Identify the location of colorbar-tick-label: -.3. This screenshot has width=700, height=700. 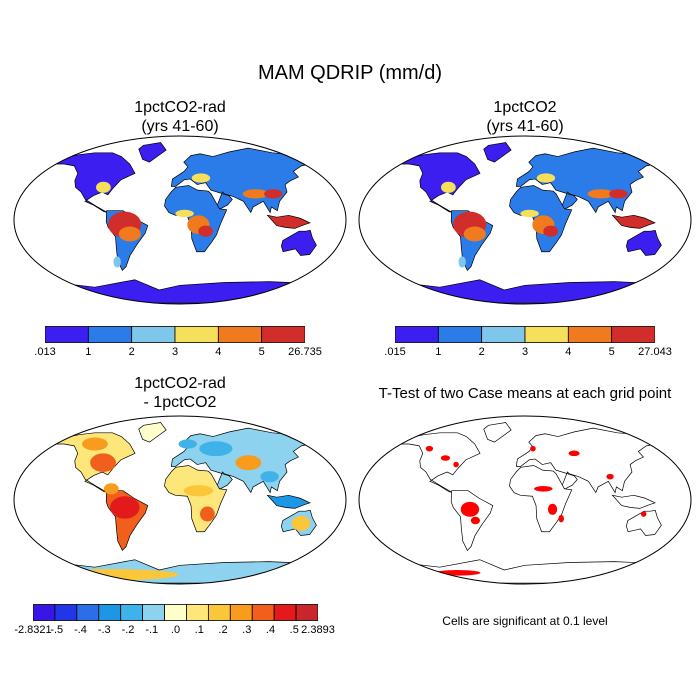
(104, 630).